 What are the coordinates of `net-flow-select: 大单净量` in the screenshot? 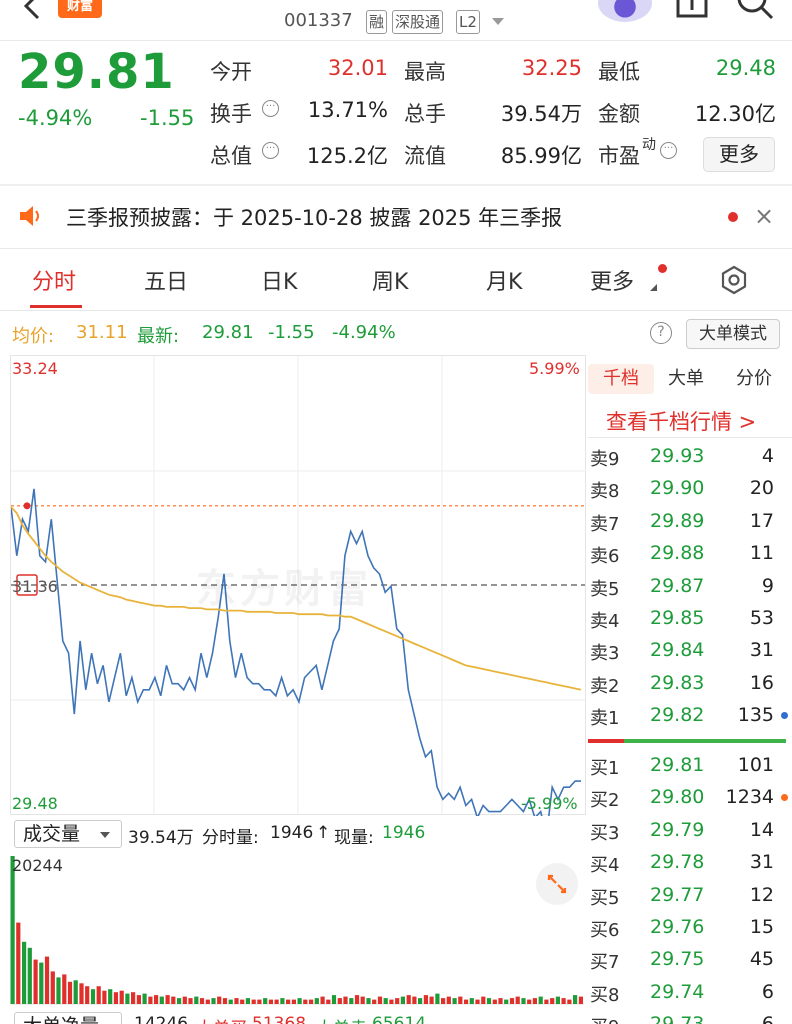 It's located at (68, 1018).